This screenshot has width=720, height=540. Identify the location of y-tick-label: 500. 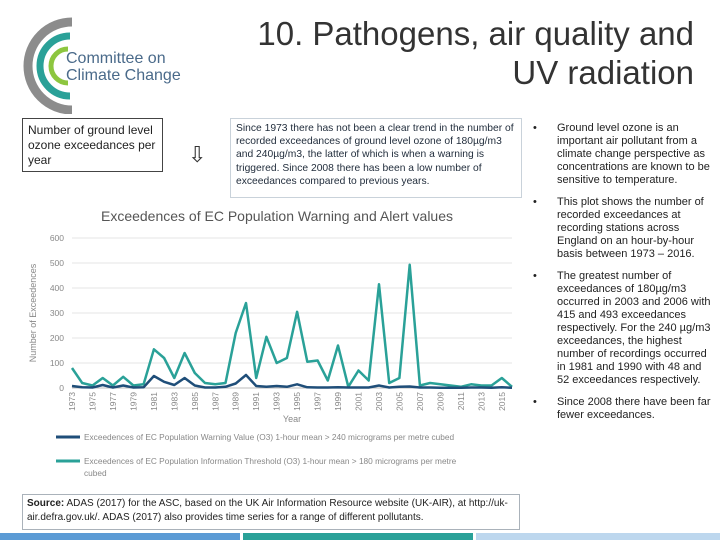
(57, 263).